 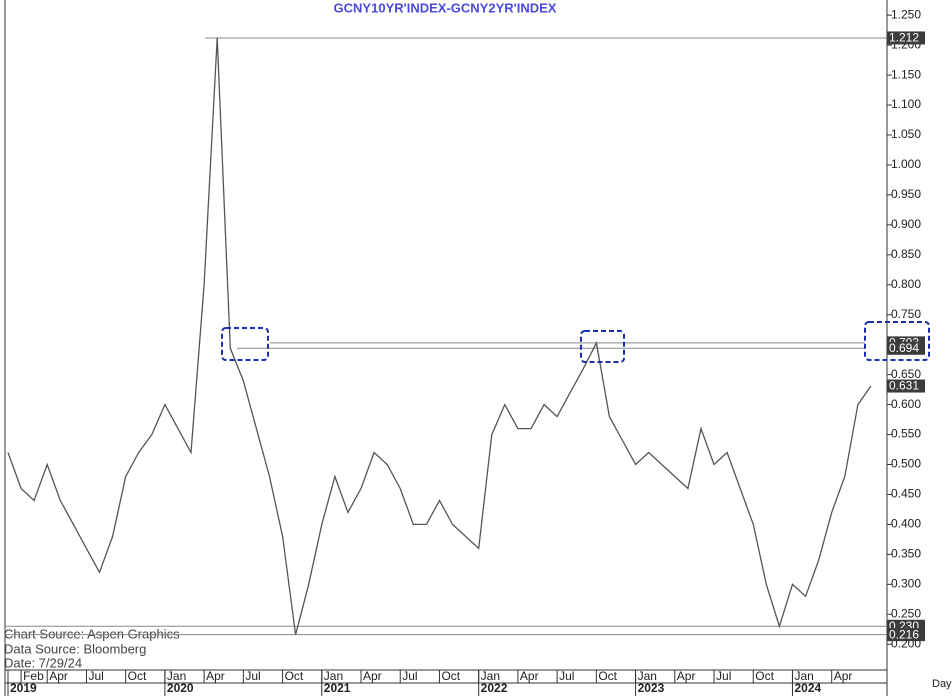 What do you see at coordinates (180, 688) in the screenshot?
I see `year-label: 2020` at bounding box center [180, 688].